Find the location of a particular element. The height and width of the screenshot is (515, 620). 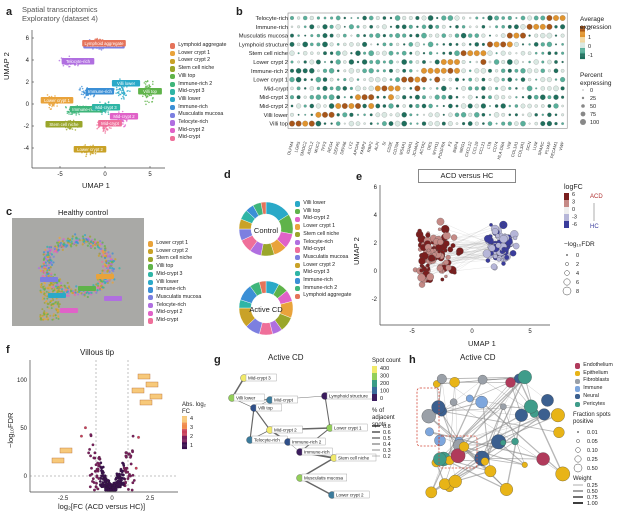

gene-label: ASCL2 is located at coordinates (310, 147).